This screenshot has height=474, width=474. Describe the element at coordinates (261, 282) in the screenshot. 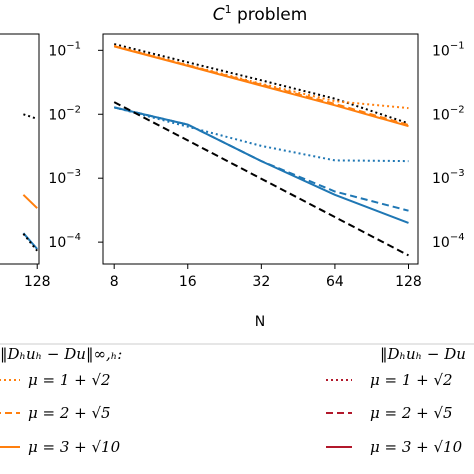

I see `x-tick-label: 32` at that location.